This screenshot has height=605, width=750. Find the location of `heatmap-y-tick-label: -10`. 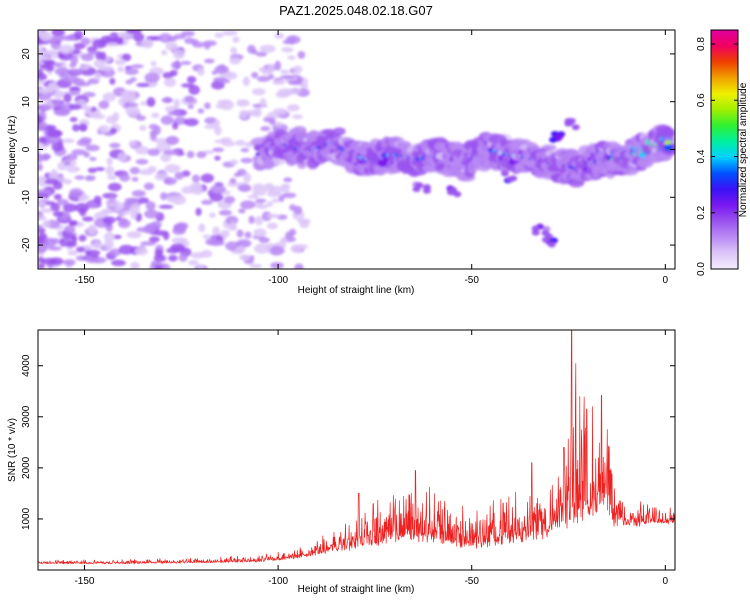

heatmap-y-tick-label: -10 is located at coordinates (26, 197).